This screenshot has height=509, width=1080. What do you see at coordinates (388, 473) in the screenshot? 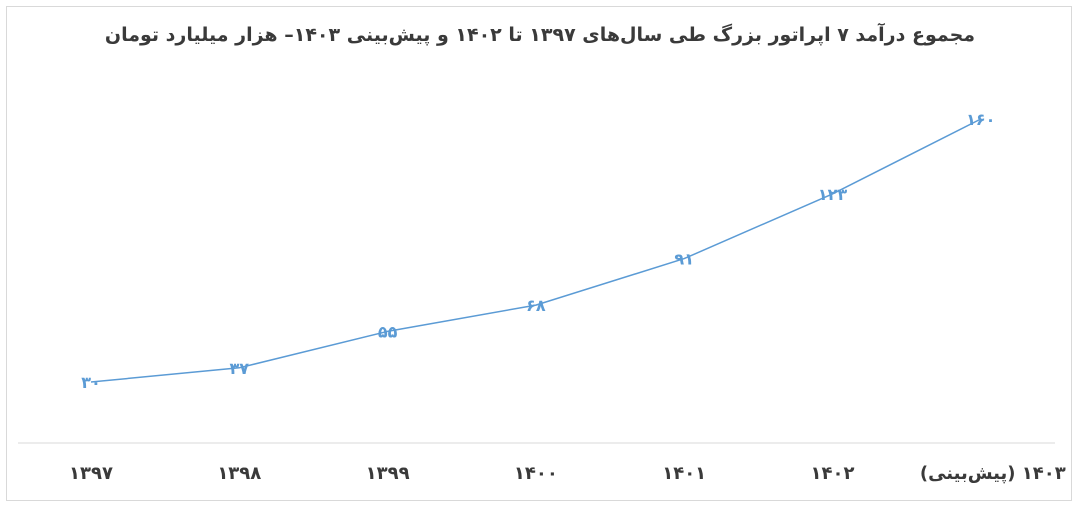
I see `x-tick-label: ۱۳۹۹` at bounding box center [388, 473].